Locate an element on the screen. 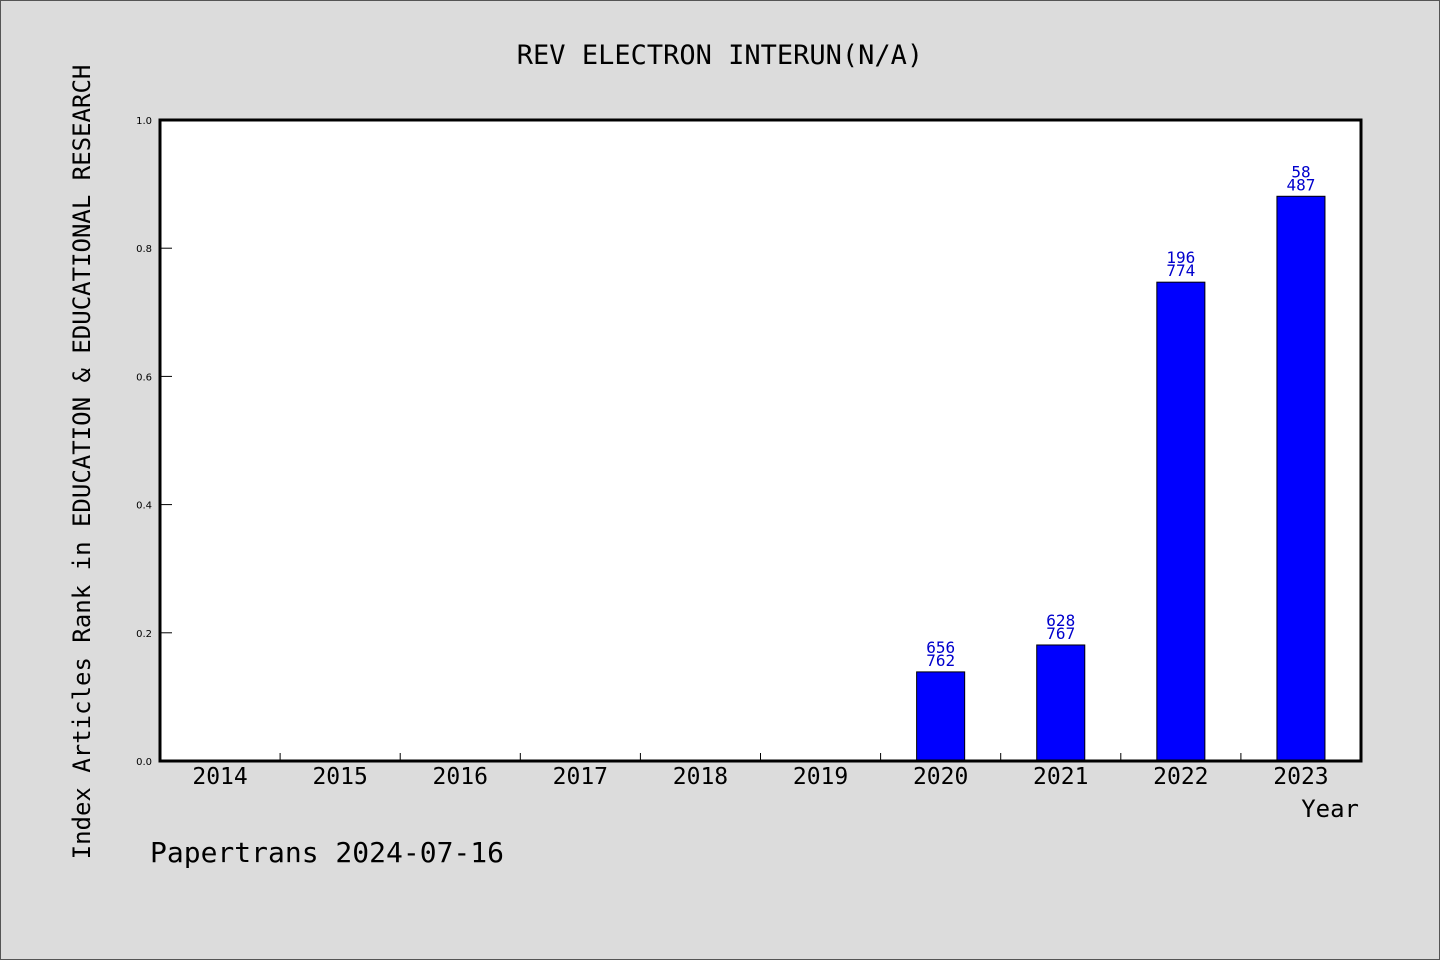  data-label-top: 196 is located at coordinates (1180, 257).